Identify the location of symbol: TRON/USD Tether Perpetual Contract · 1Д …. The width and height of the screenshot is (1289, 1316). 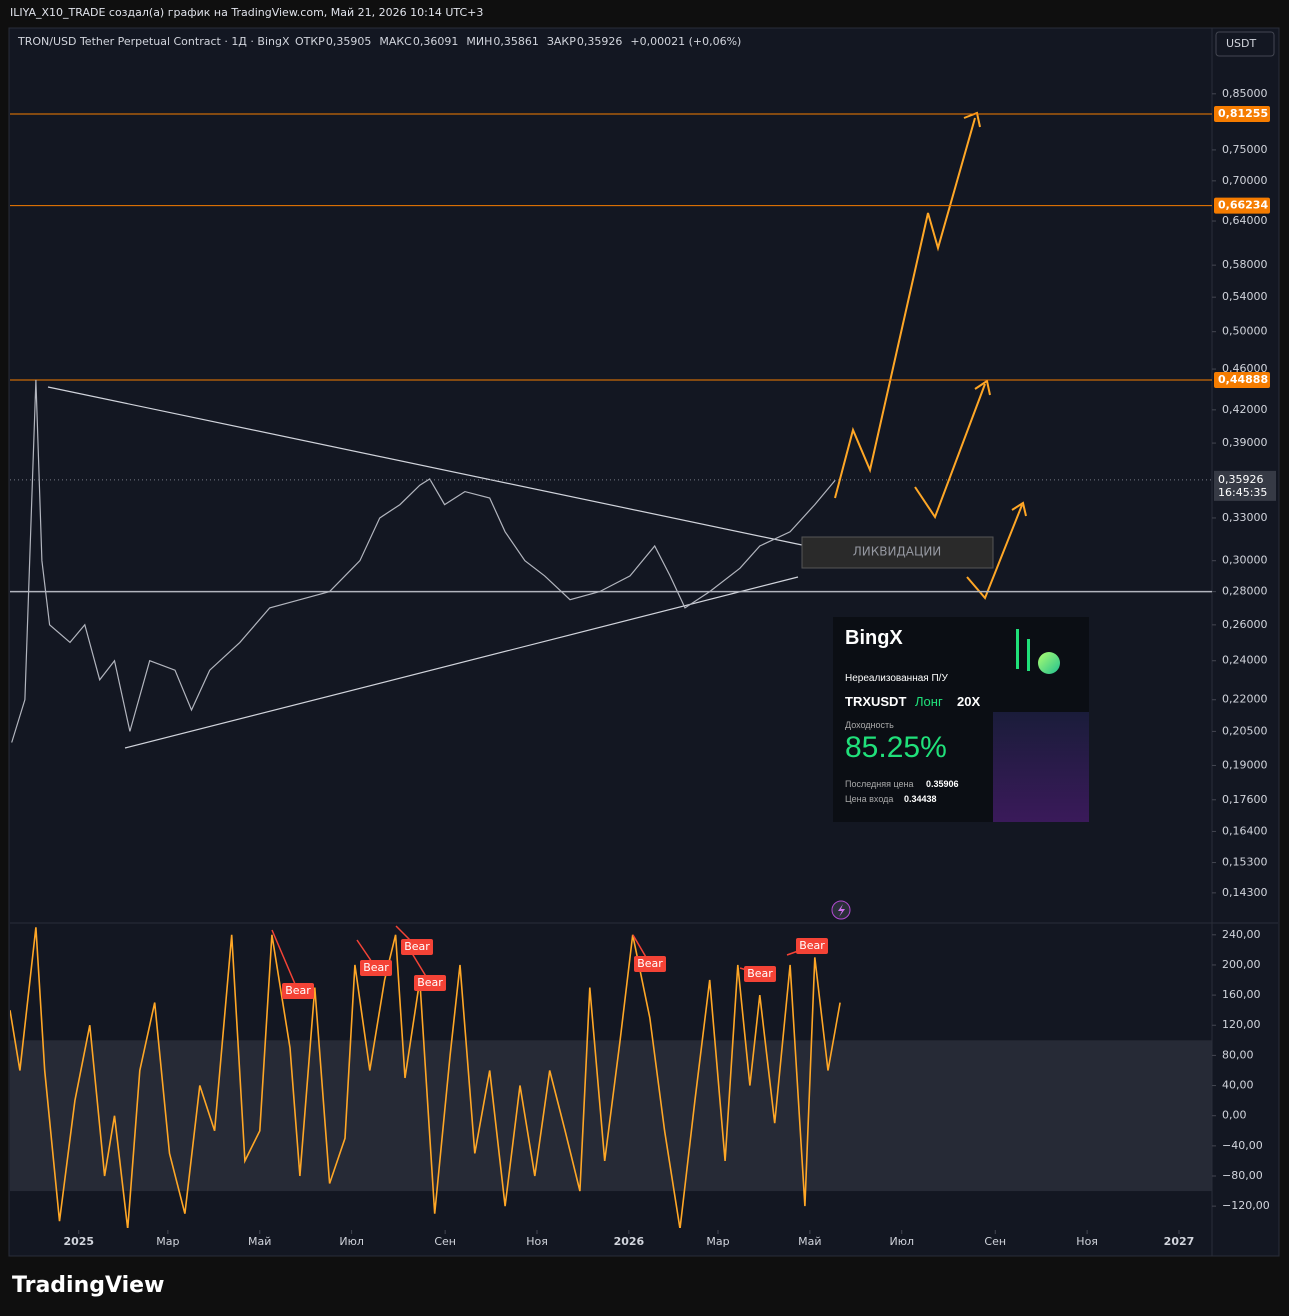
(153, 41).